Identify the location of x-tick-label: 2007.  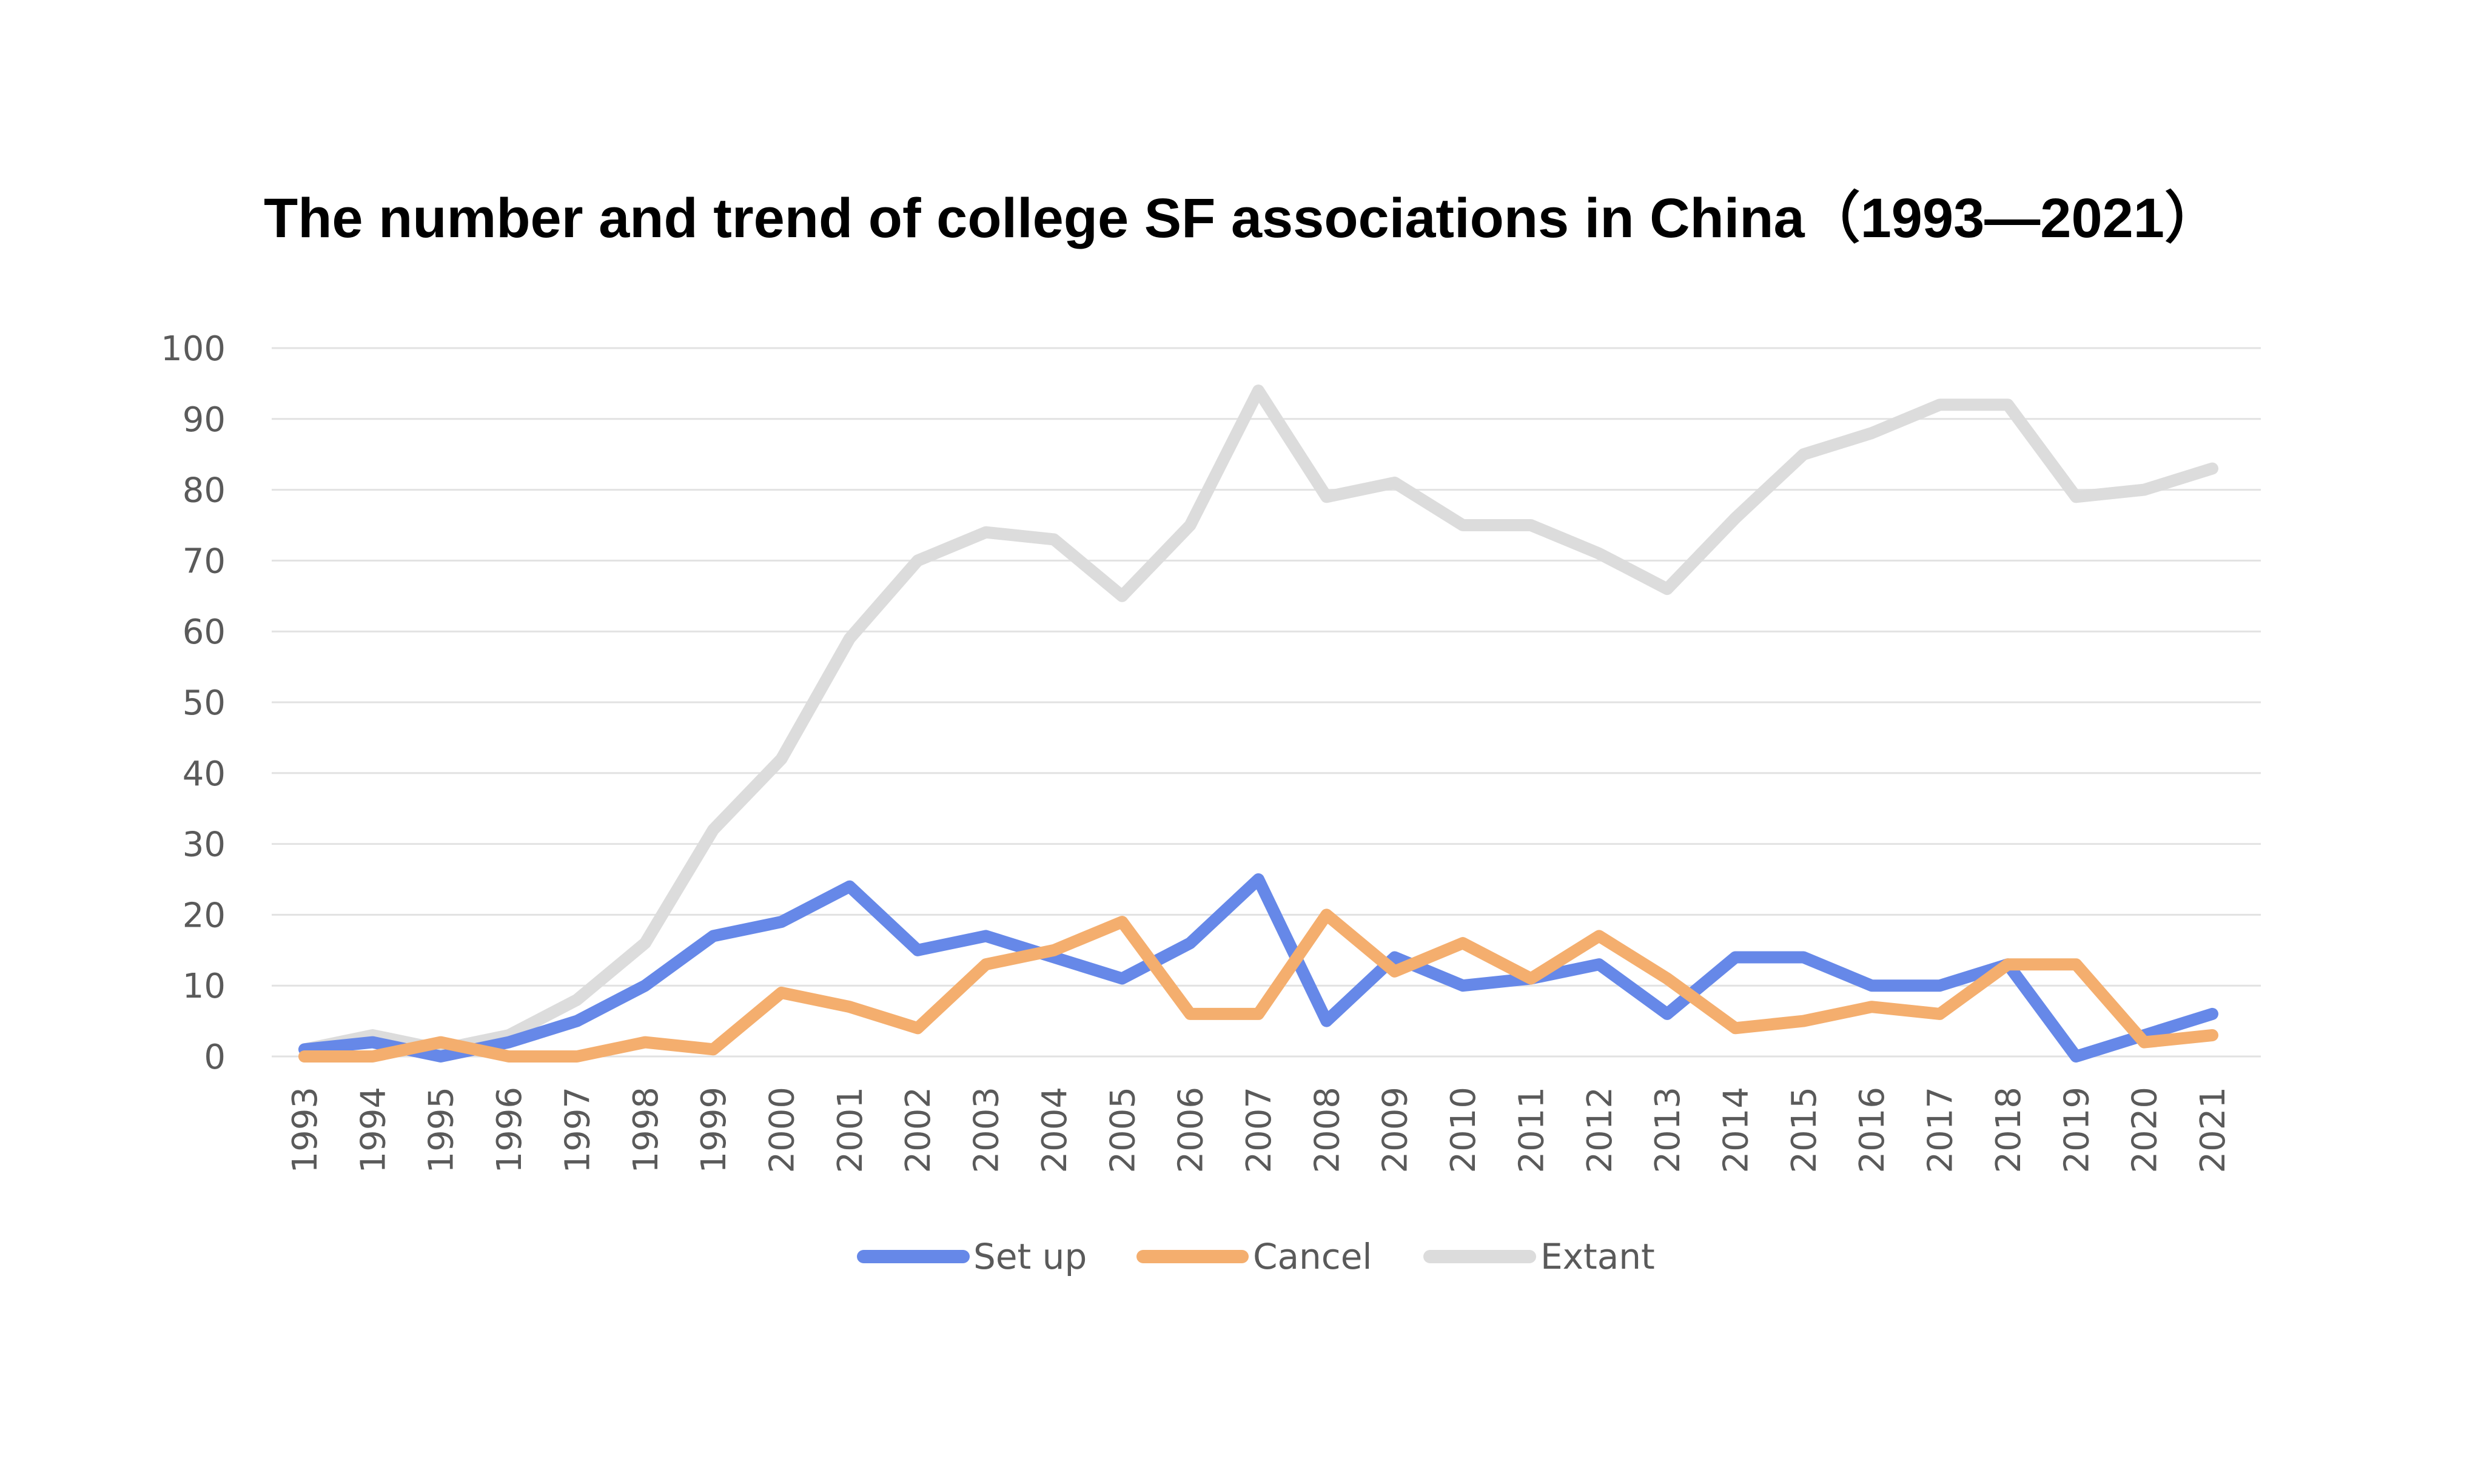
(1259, 1130).